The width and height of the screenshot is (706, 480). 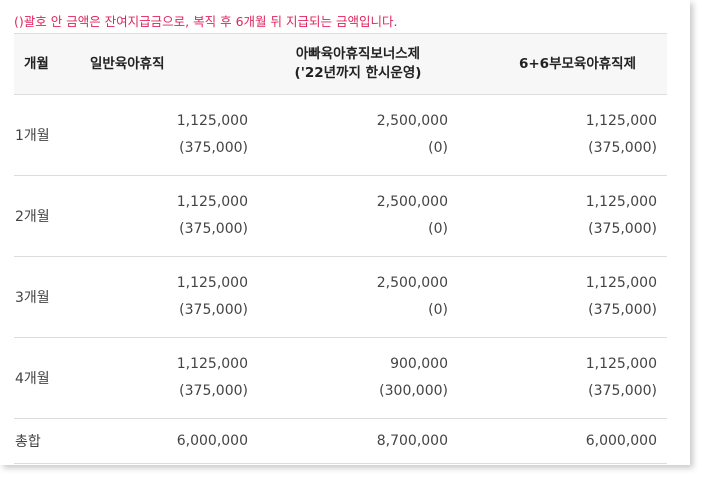 I want to click on total-general-amount: 6,000,000, so click(x=168, y=441).